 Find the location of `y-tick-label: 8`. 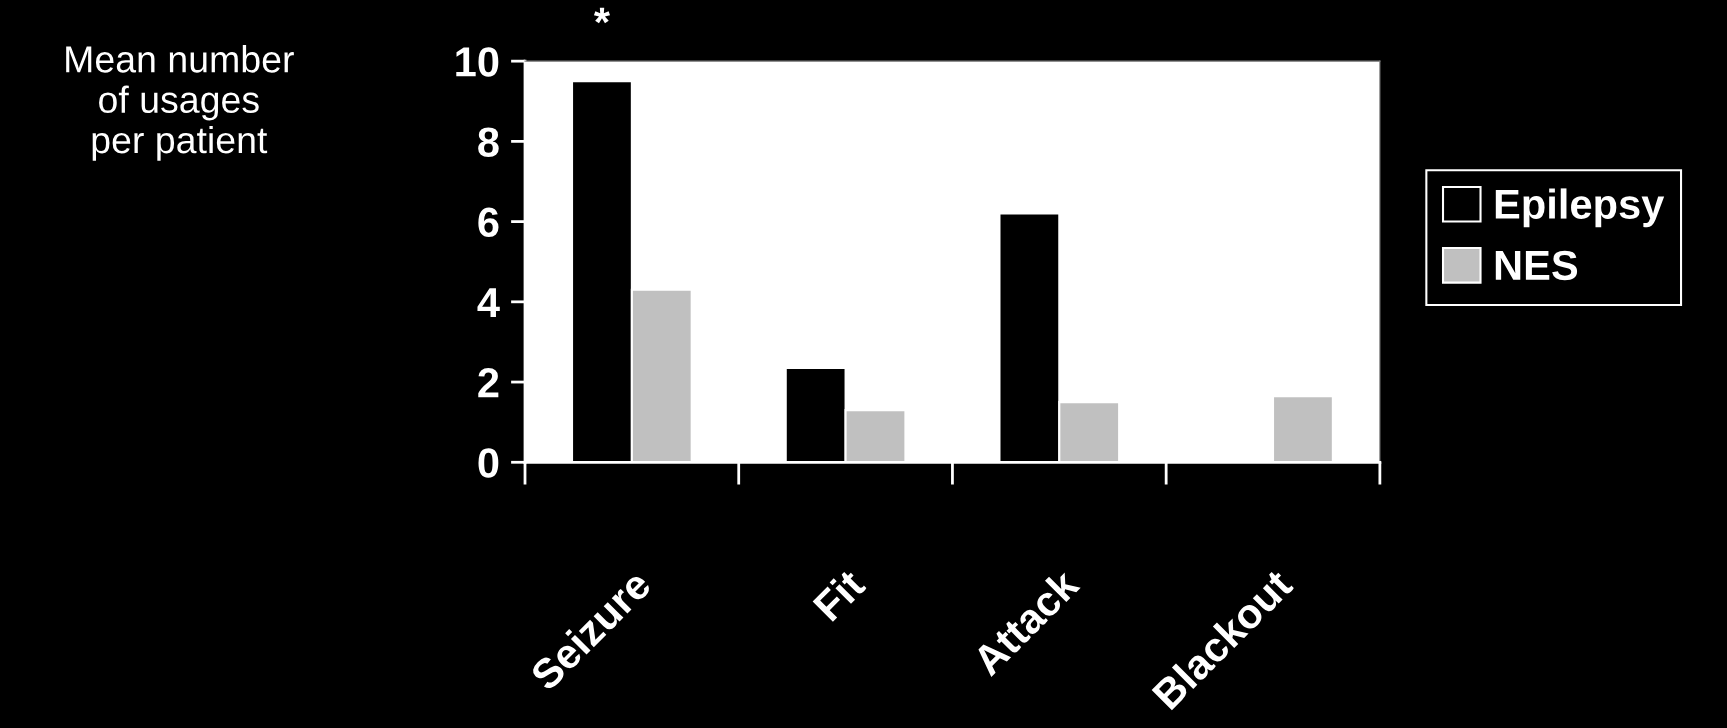

y-tick-label: 8 is located at coordinates (488, 142).